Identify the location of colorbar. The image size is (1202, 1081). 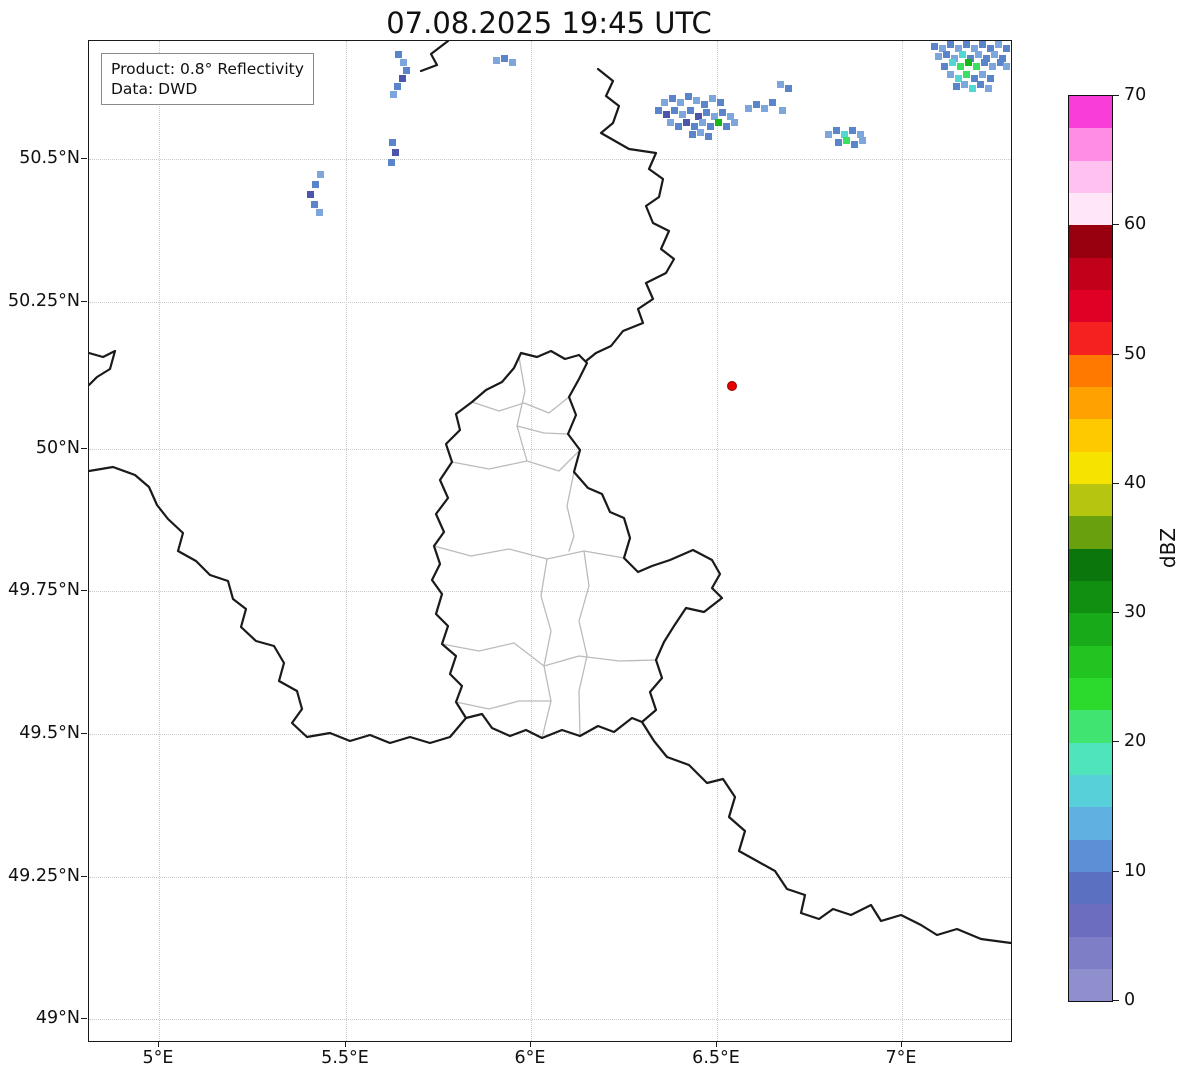
(1090, 548).